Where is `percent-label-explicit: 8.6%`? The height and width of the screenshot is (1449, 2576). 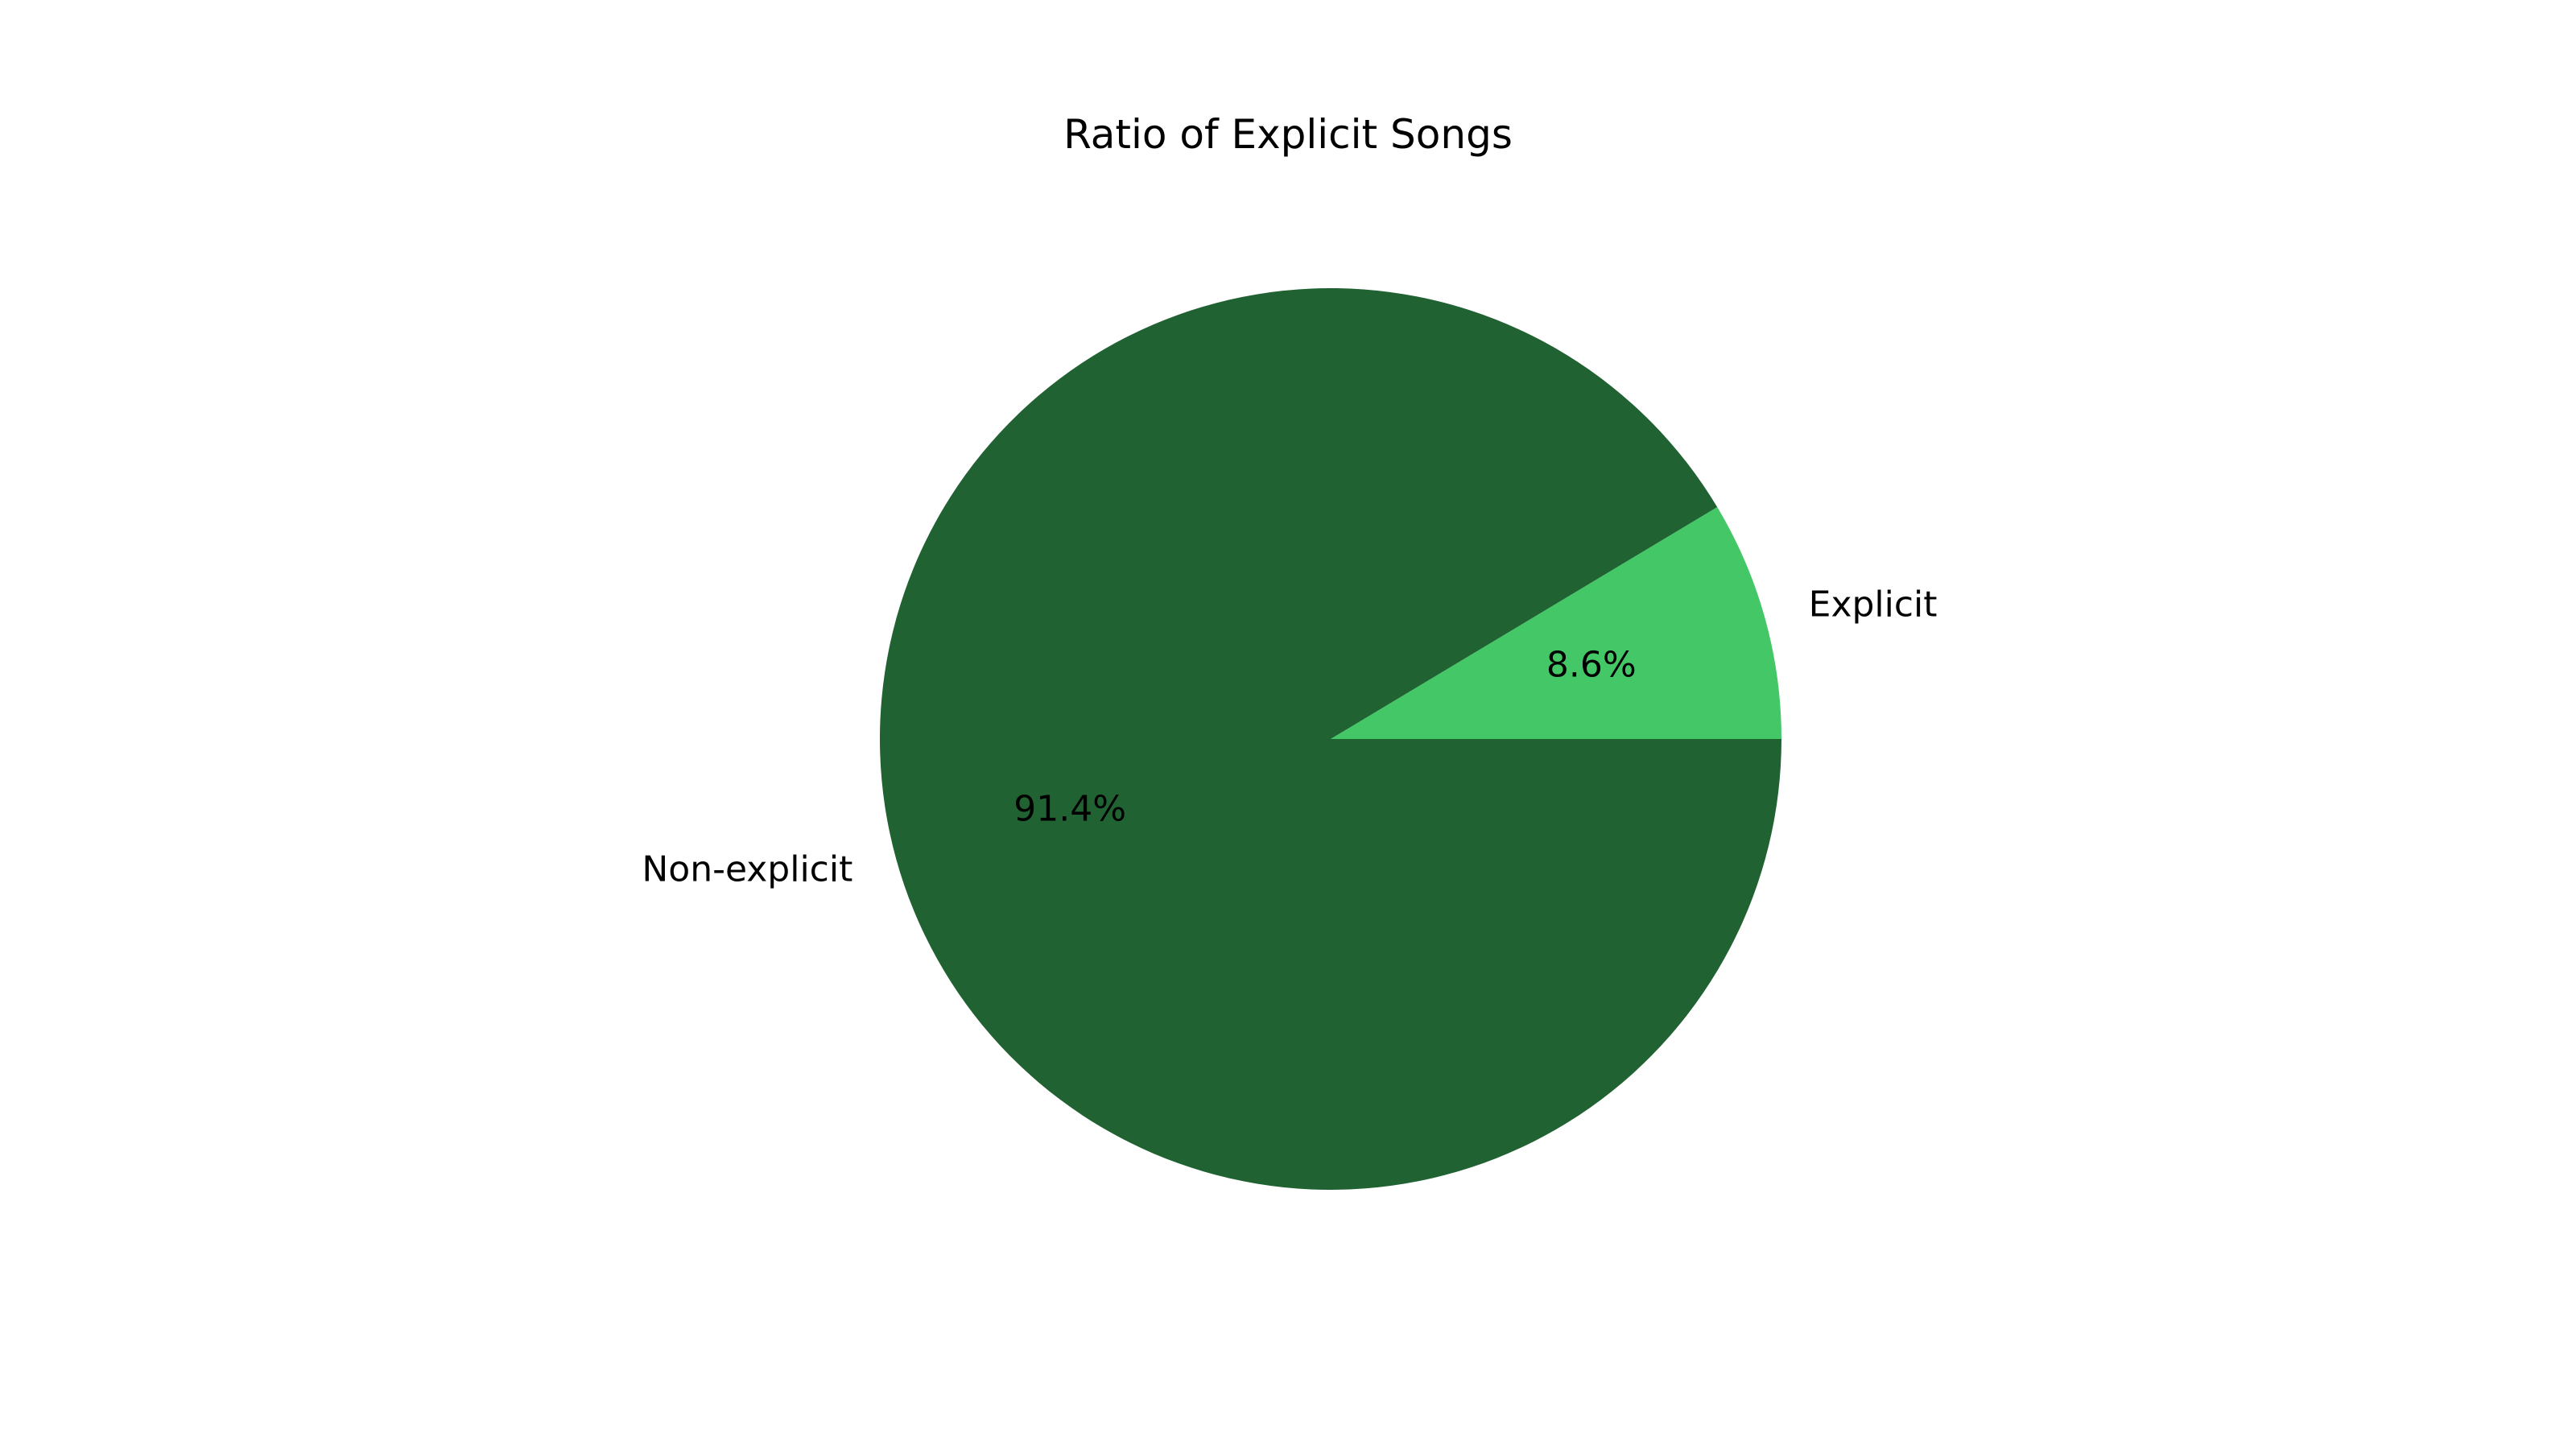
percent-label-explicit: 8.6% is located at coordinates (1591, 664).